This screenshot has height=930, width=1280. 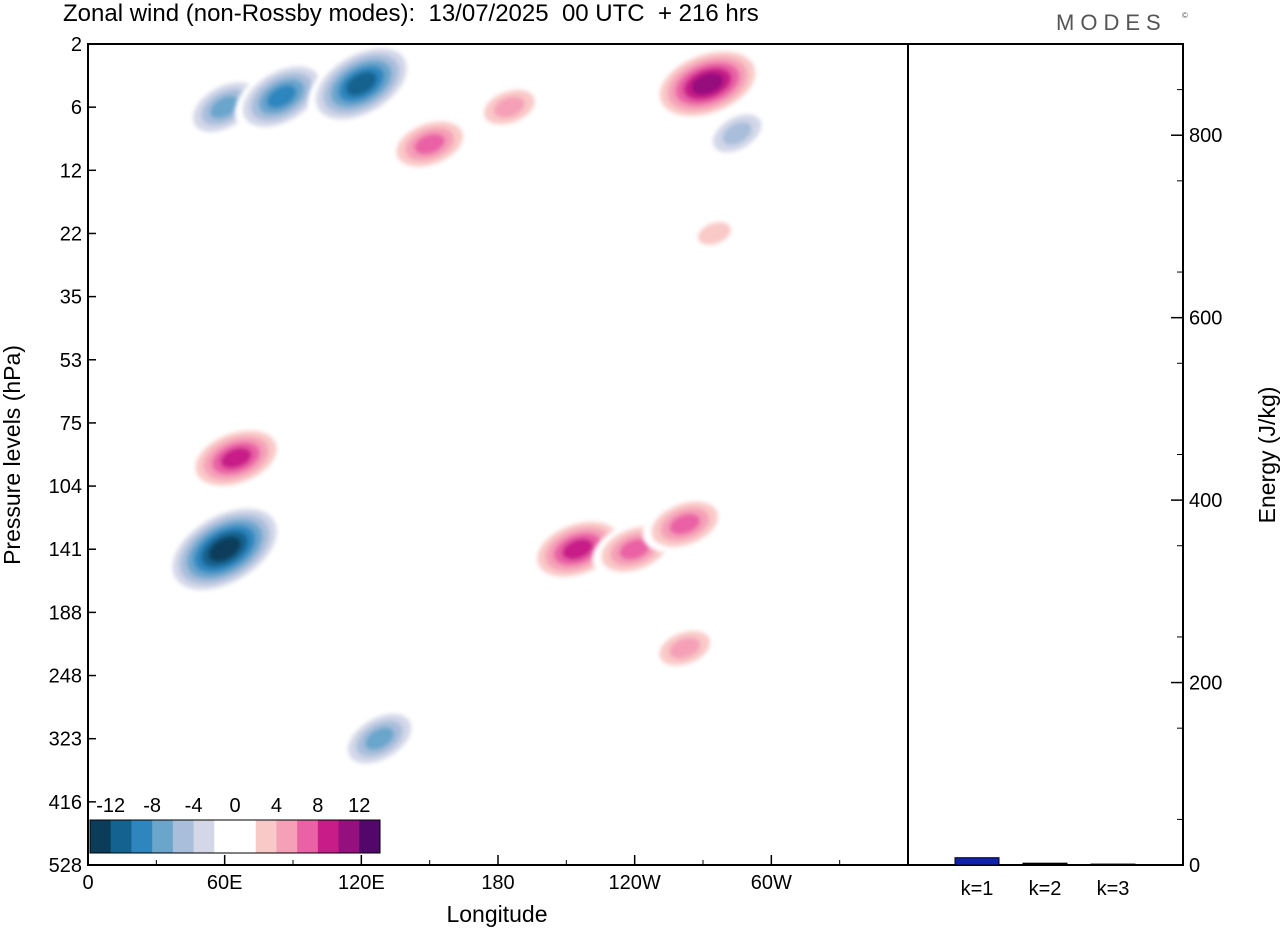 What do you see at coordinates (71, 234) in the screenshot?
I see `y-tick-label: 22` at bounding box center [71, 234].